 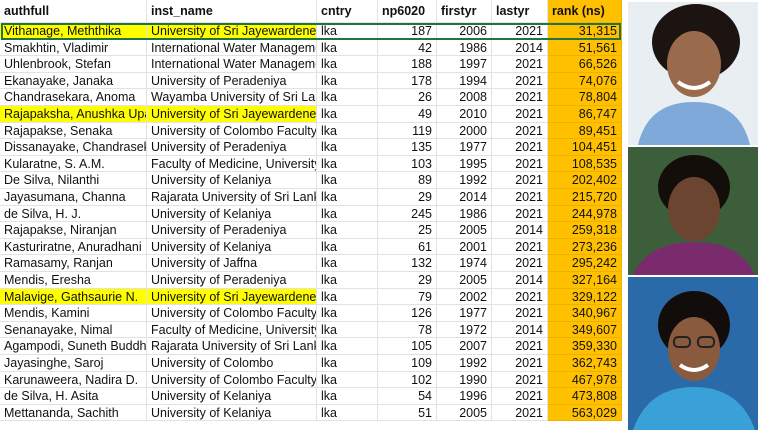 I want to click on table-cell: 2005, so click(x=464, y=280).